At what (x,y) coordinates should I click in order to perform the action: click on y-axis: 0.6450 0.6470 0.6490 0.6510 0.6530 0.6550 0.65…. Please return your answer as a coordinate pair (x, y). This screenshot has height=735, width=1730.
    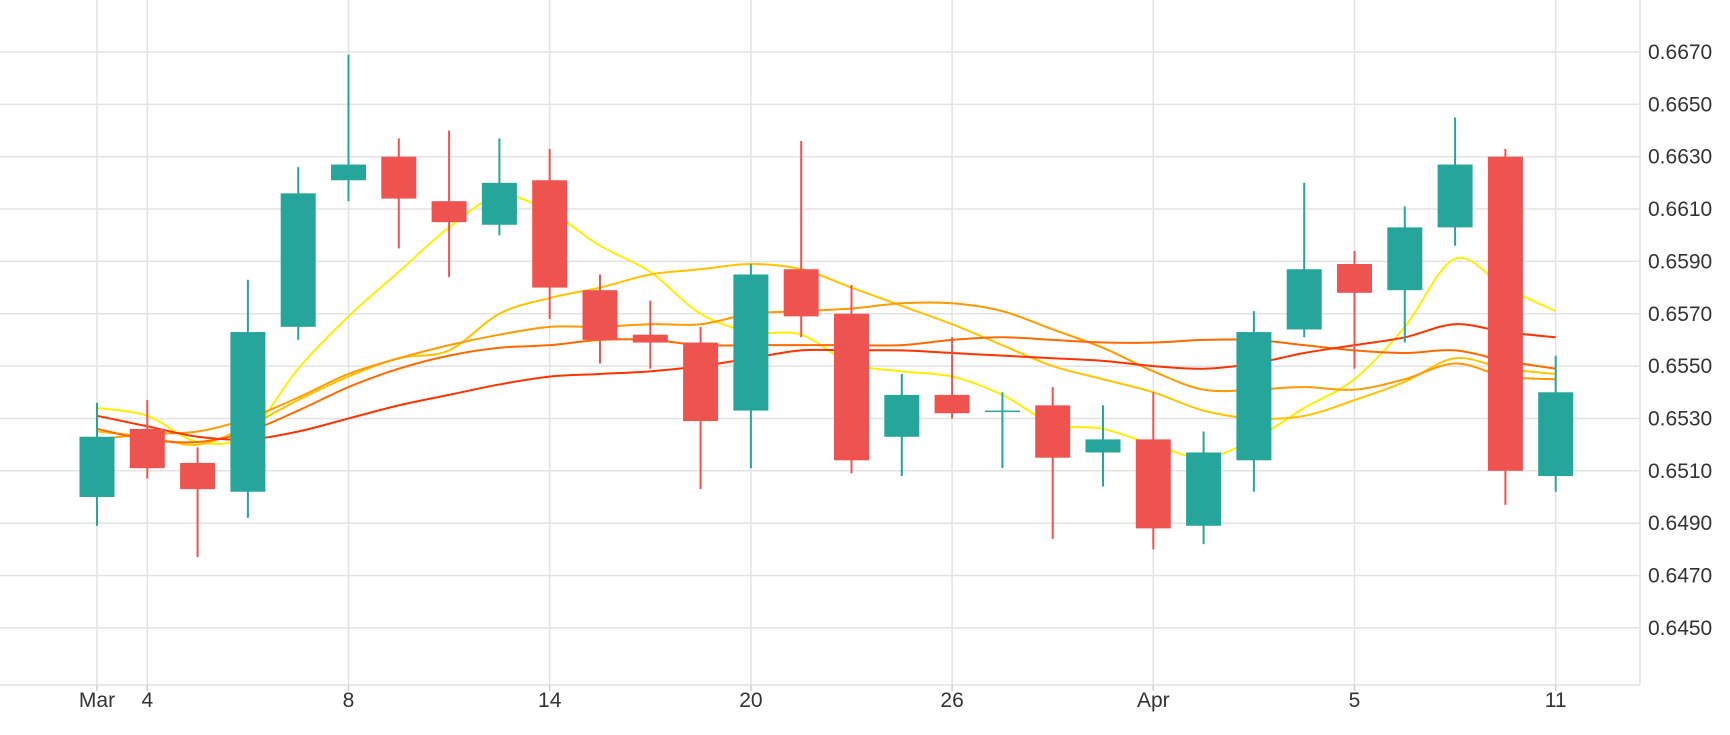
    Looking at the image, I should click on (1680, 340).